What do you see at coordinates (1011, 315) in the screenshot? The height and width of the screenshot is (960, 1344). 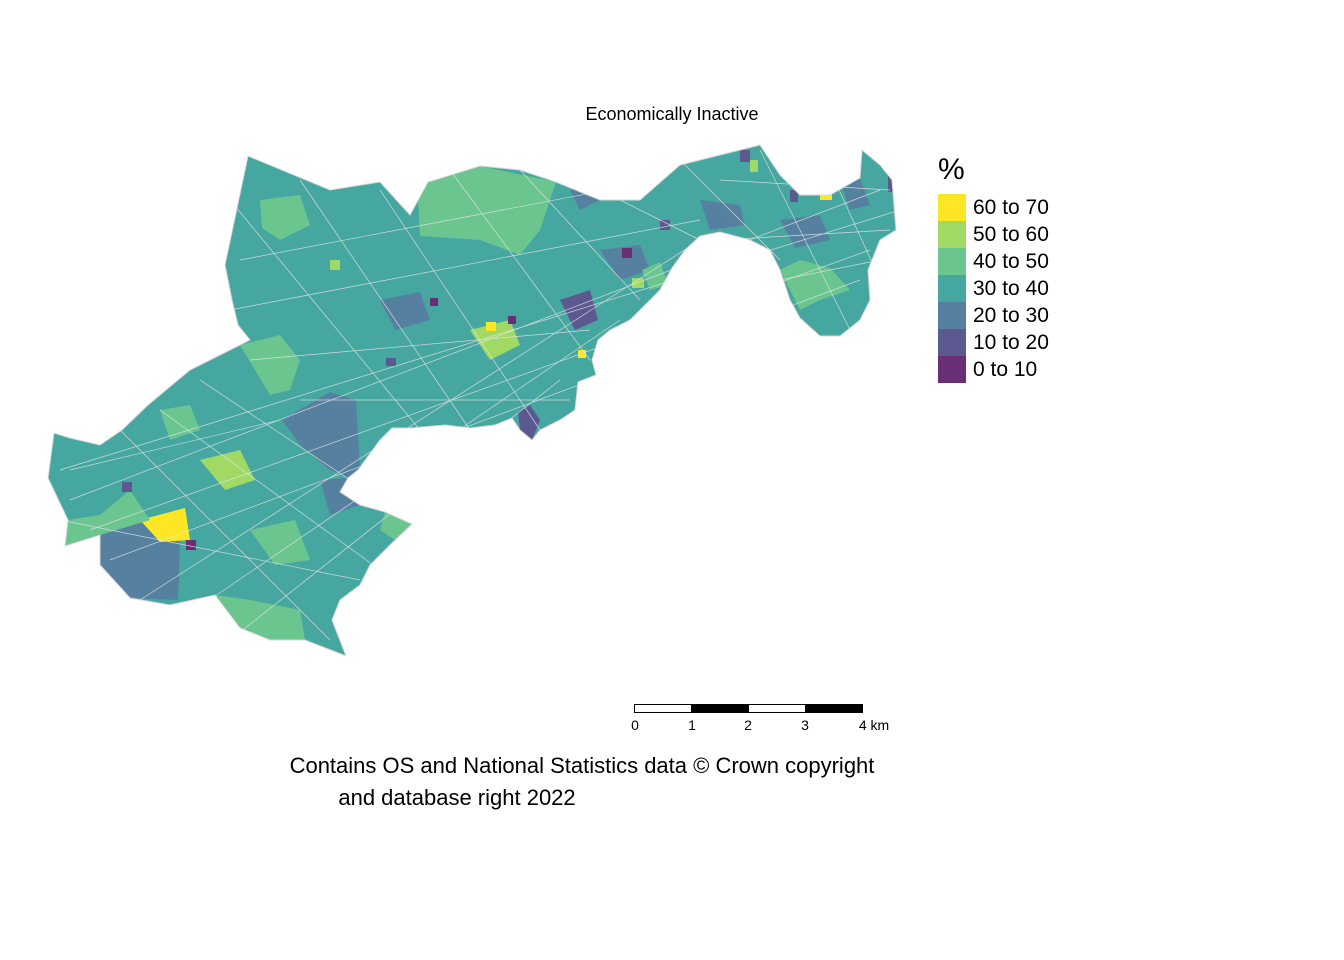 I see `legend-label: 20 to 30` at bounding box center [1011, 315].